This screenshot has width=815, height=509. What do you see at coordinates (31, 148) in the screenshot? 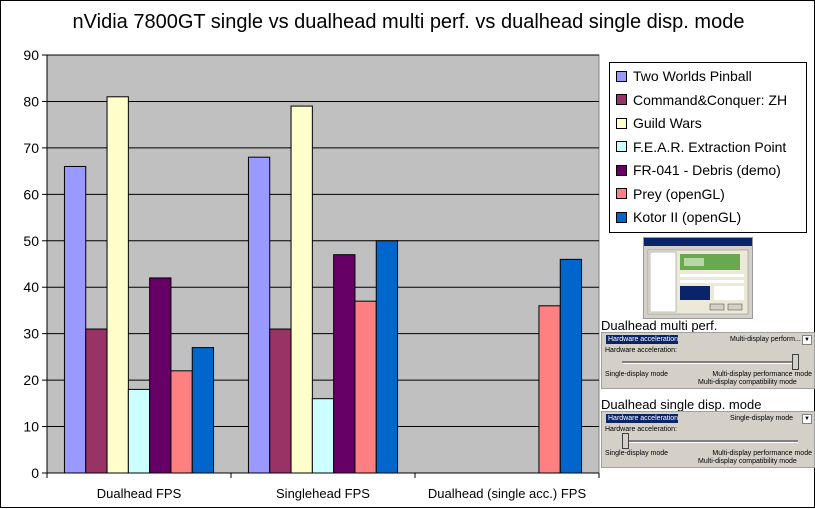
I see `y-tick-label: 70` at bounding box center [31, 148].